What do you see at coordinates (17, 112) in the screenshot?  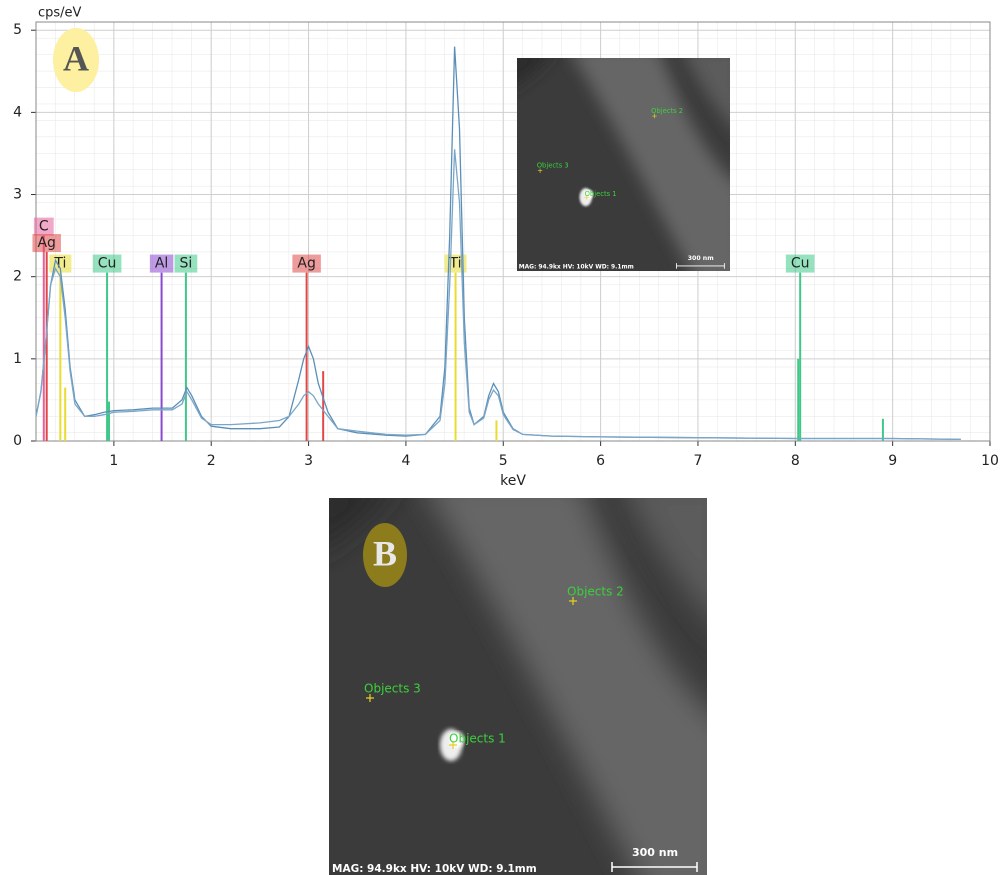 I see `y-tick-label: 4` at bounding box center [17, 112].